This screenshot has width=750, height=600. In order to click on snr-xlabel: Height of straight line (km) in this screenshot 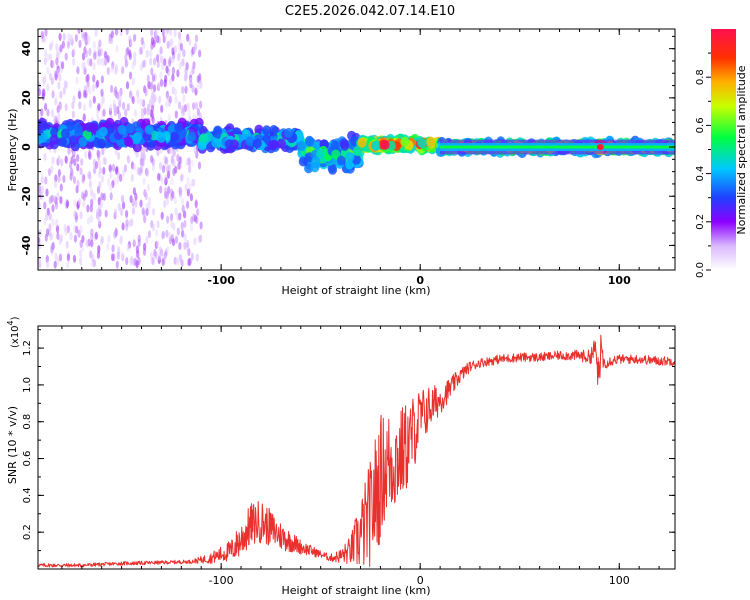, I will do `click(355, 590)`.